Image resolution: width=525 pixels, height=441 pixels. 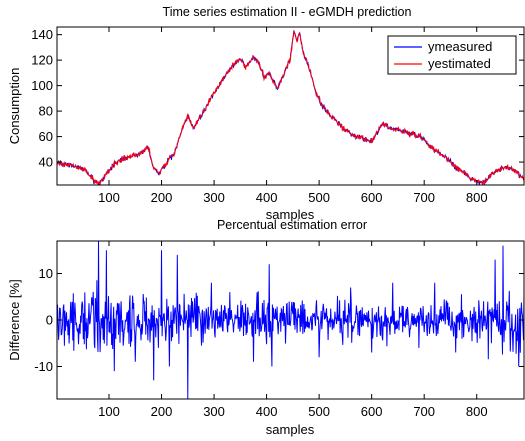 What do you see at coordinates (477, 411) in the screenshot?
I see `bottom-chart-xtick-label: 800` at bounding box center [477, 411].